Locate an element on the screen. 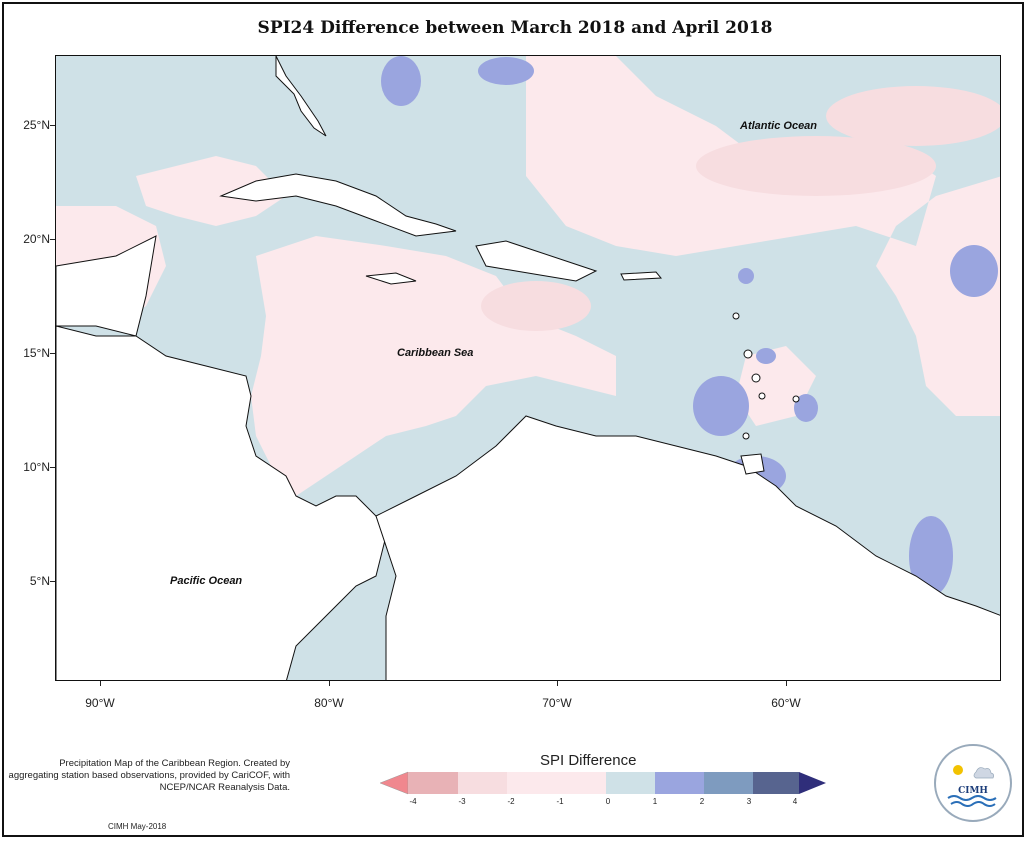 The image size is (1030, 843). caribbean-deep-pink is located at coordinates (536, 306).